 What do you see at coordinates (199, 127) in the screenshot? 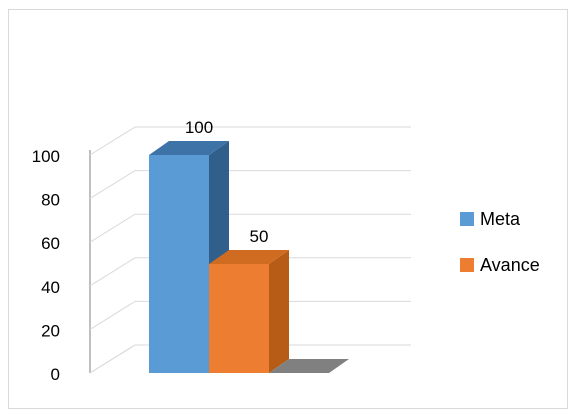
I see `data-label: 100` at bounding box center [199, 127].